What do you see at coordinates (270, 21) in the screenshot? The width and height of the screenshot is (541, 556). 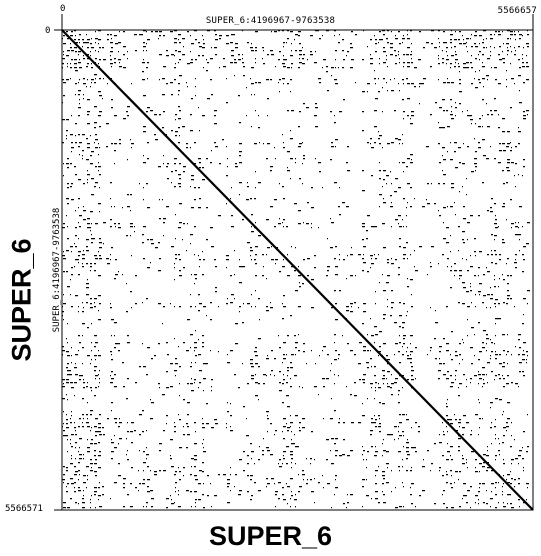 I see `chart-title: SUPER_6:4196967-9763538` at bounding box center [270, 21].